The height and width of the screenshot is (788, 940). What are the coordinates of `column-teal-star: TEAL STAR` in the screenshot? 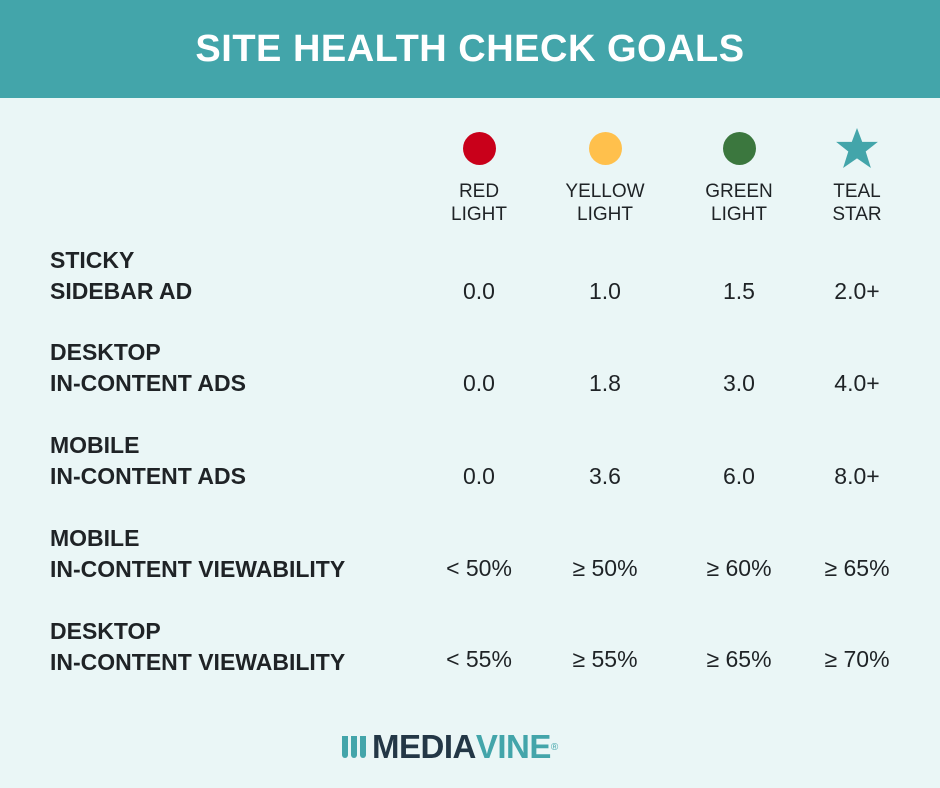 It's located at (857, 177).